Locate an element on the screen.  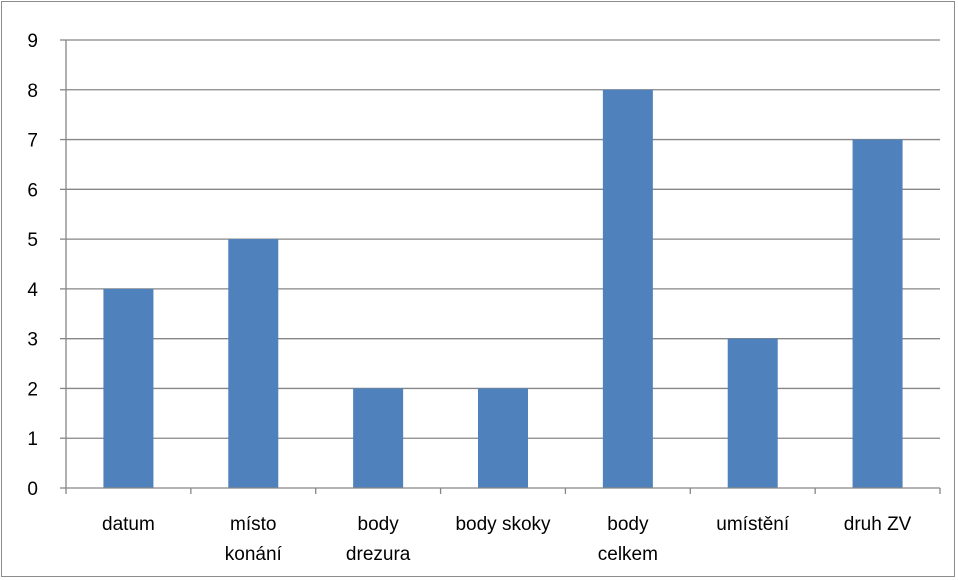
y-tick-label: 2 is located at coordinates (32, 389).